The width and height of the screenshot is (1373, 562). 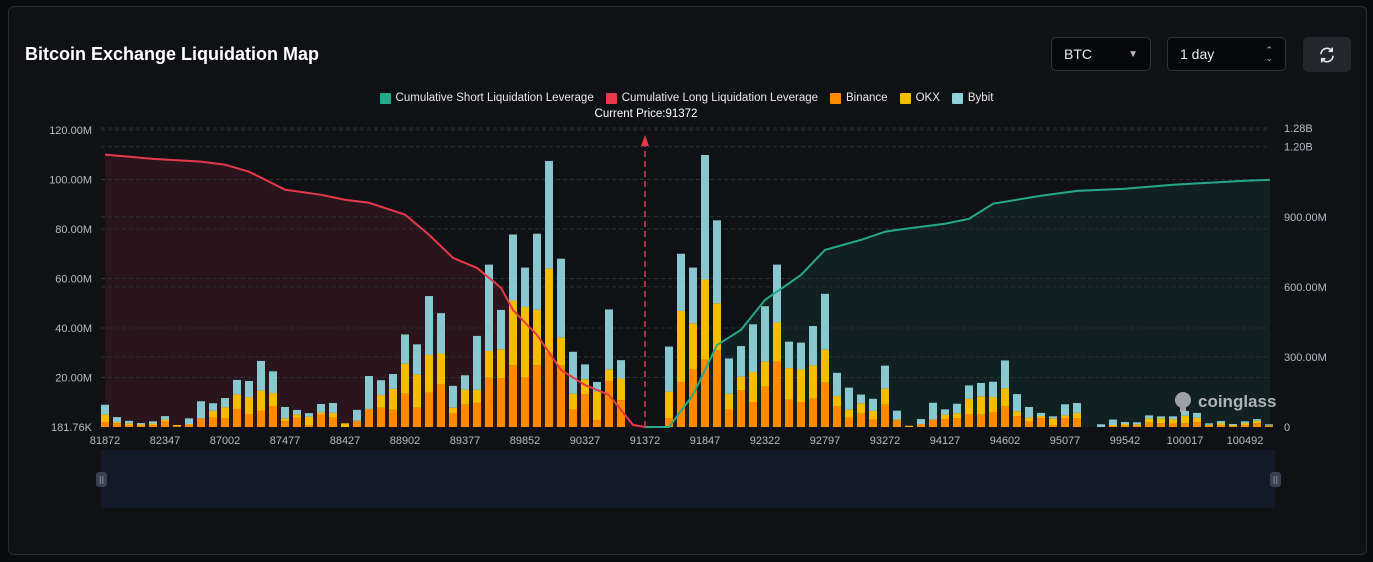 I want to click on x-tick-label: 94127, so click(x=945, y=441).